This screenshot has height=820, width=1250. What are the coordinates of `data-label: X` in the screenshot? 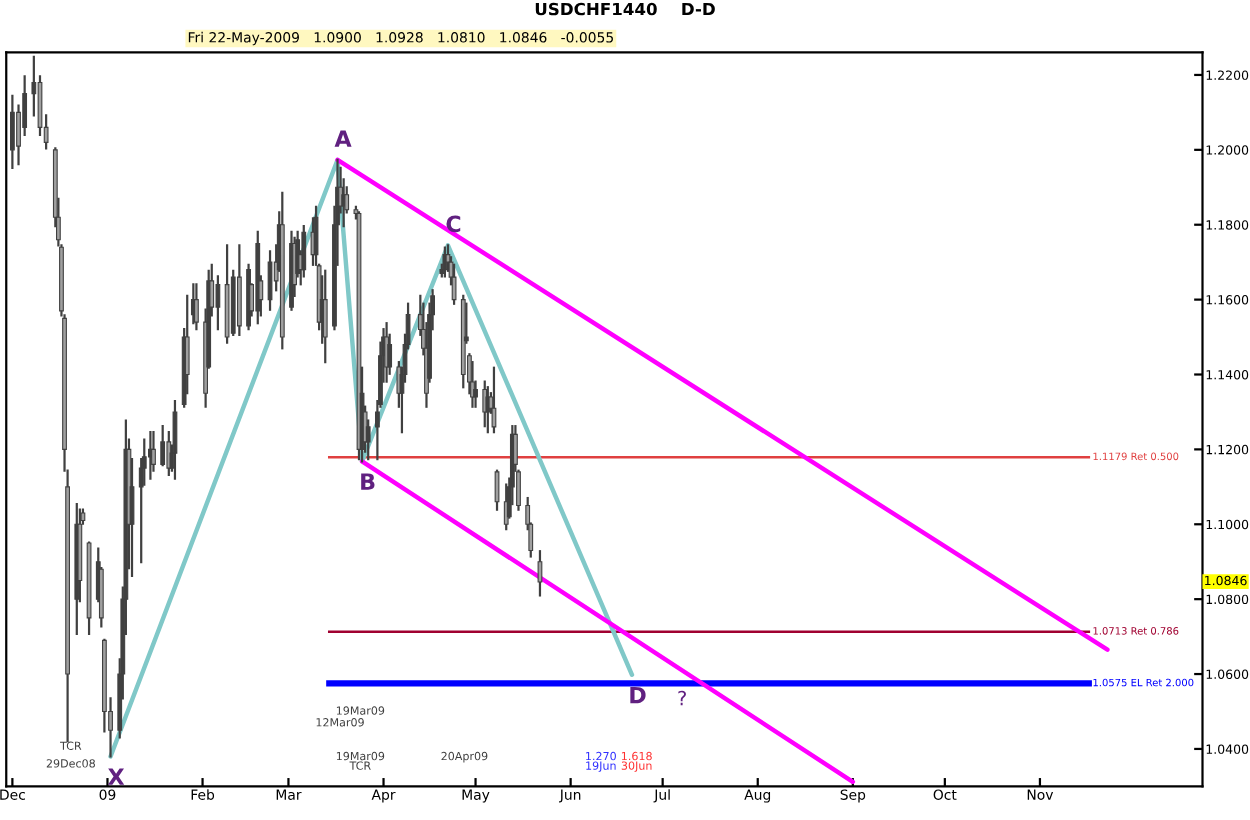 It's located at (116, 776).